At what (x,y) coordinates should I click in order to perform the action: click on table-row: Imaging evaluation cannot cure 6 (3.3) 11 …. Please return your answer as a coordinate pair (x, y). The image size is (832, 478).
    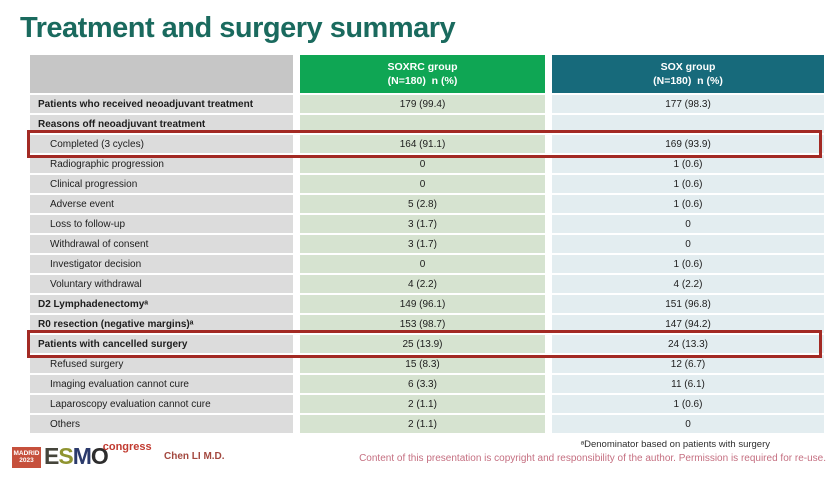
    Looking at the image, I should click on (427, 384).